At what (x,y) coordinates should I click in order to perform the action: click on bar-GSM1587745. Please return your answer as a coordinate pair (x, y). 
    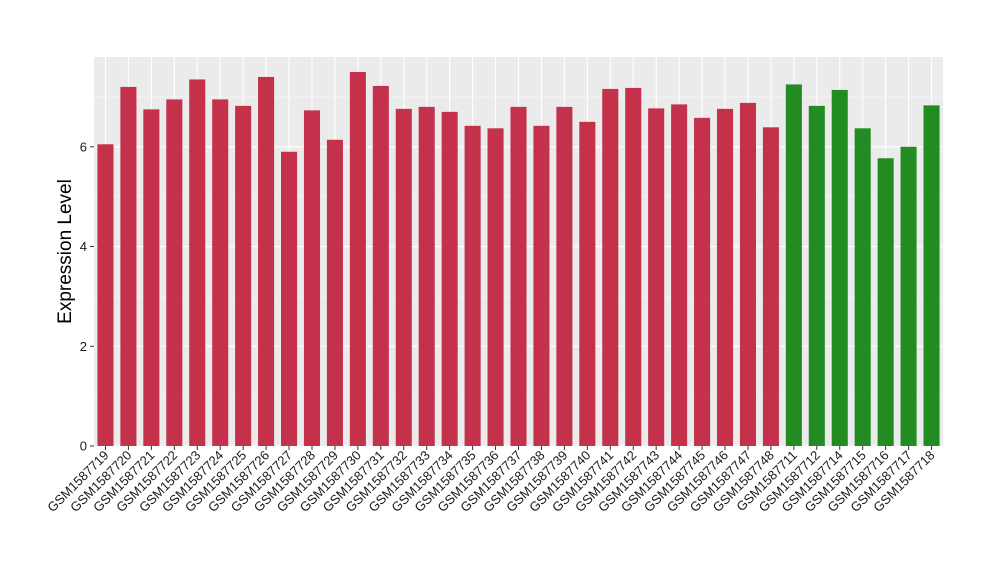
    Looking at the image, I should click on (702, 281).